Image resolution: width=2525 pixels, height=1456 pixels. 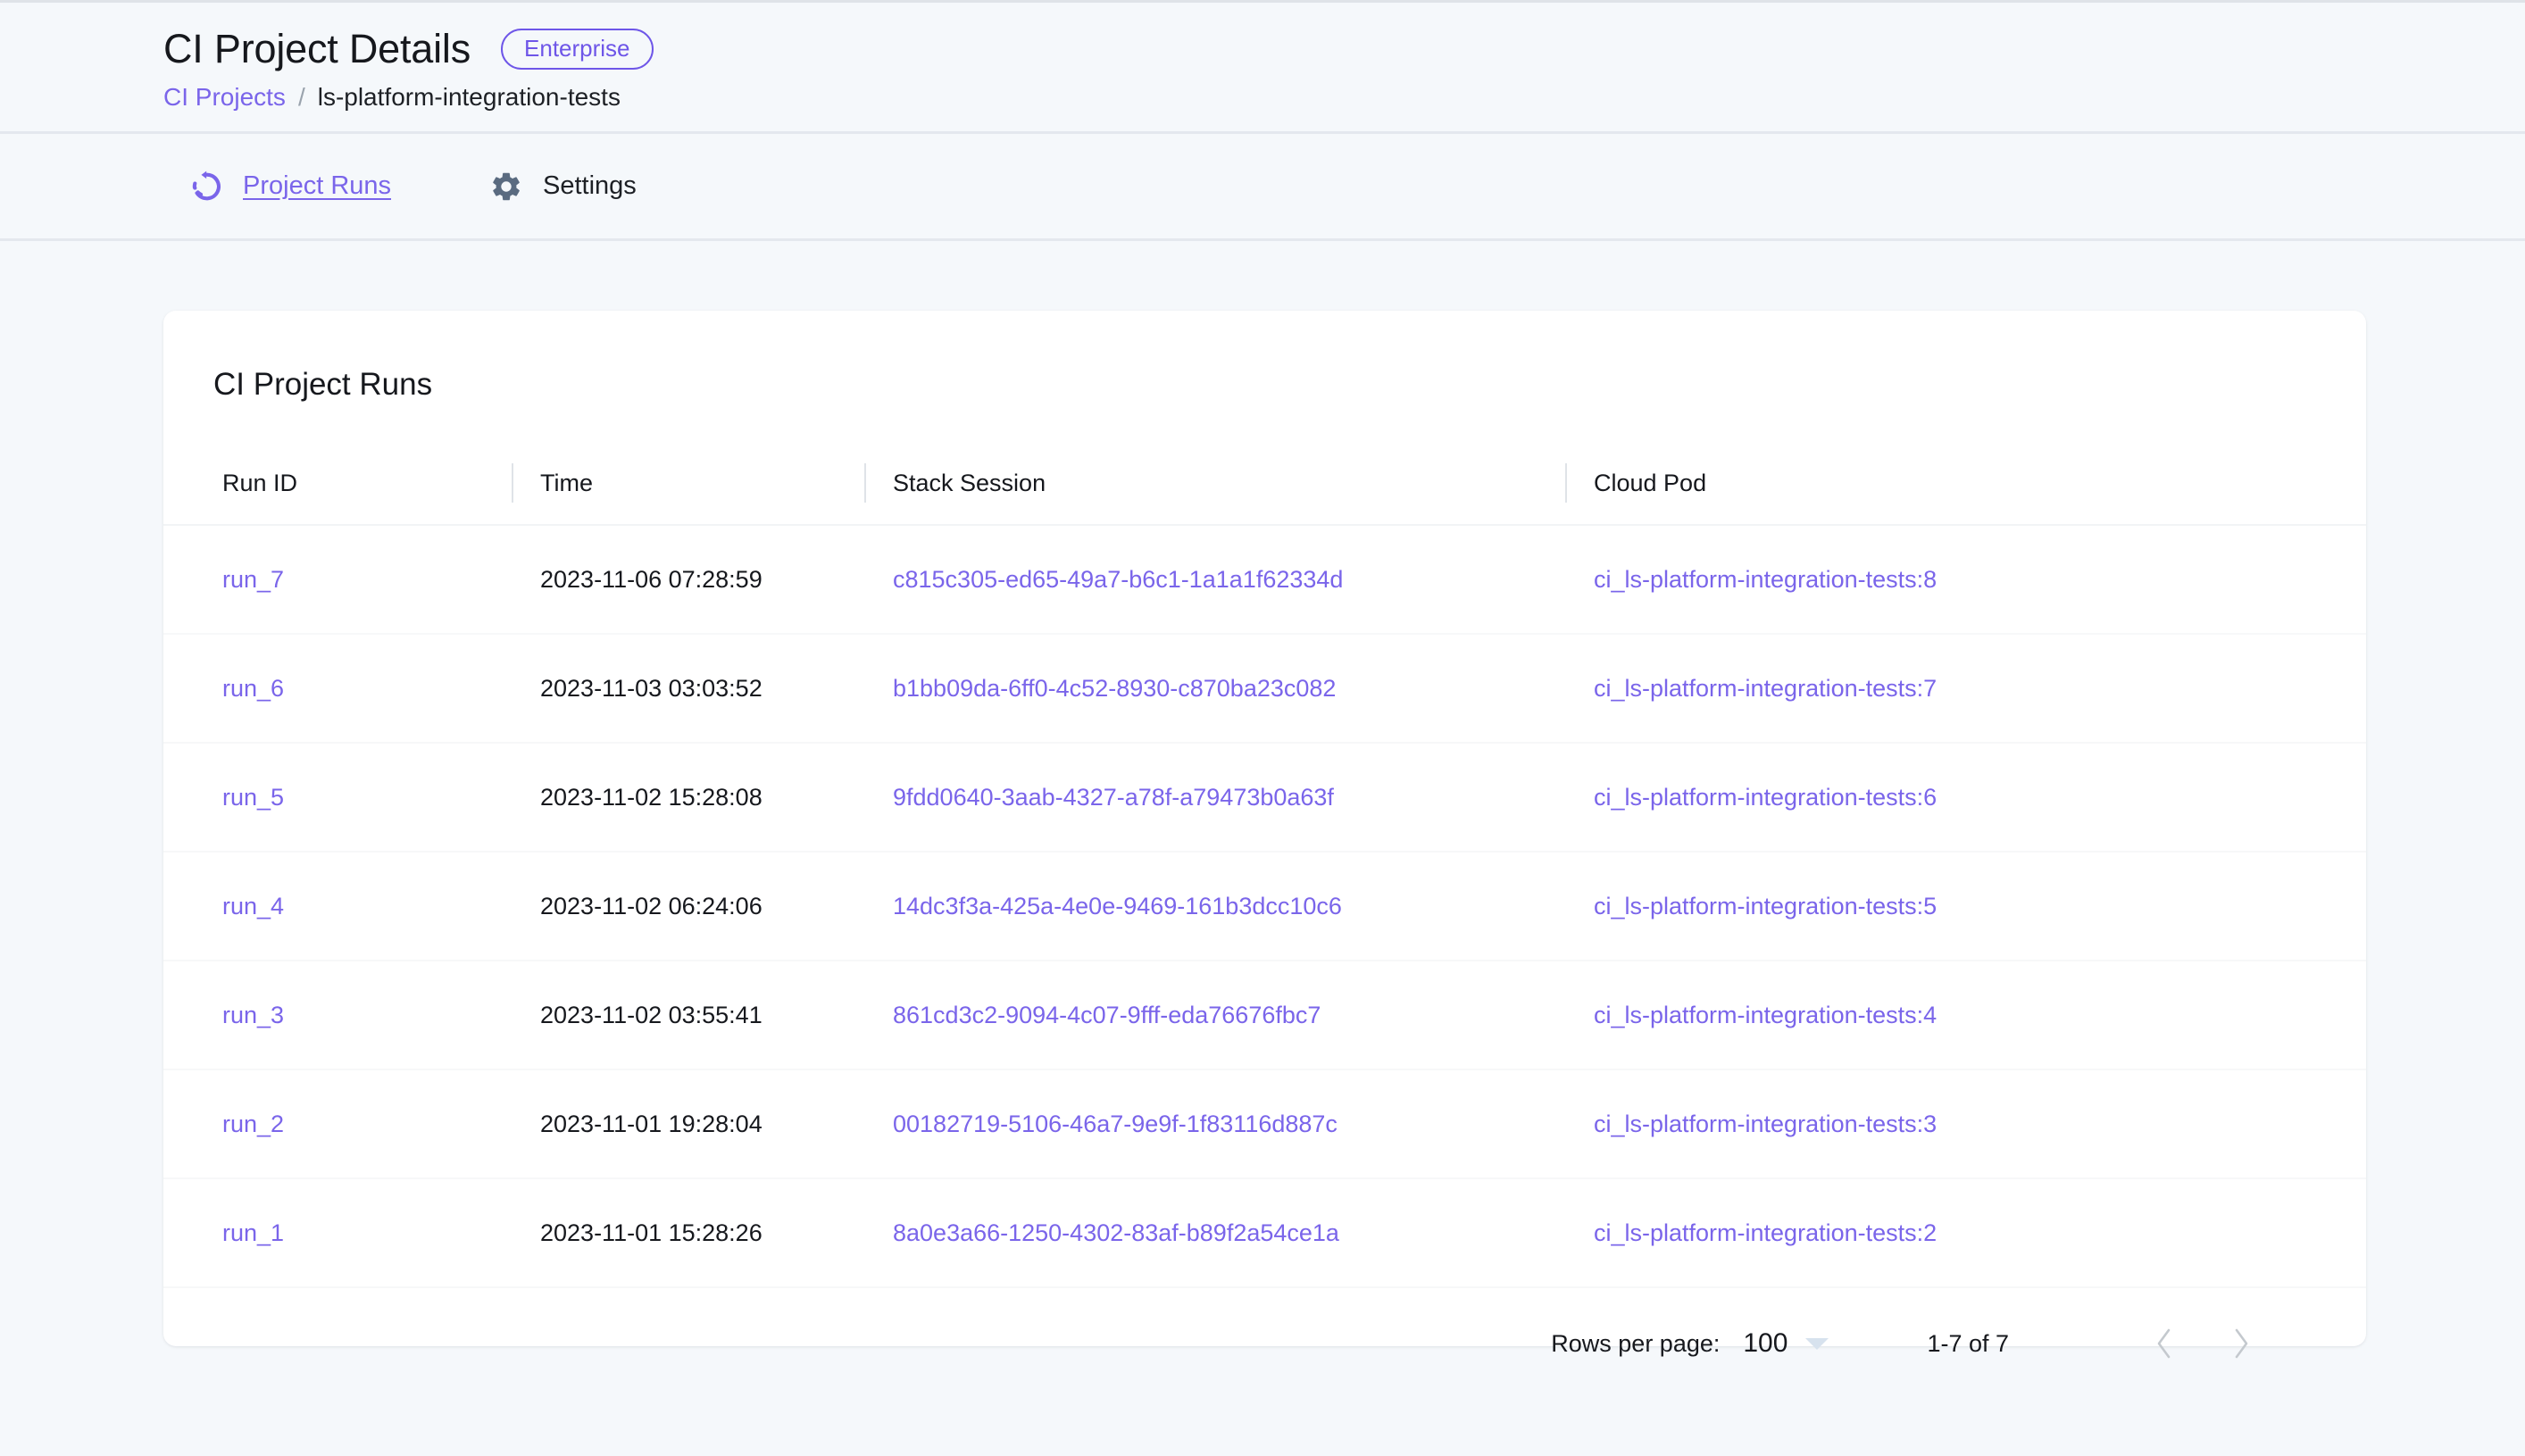 What do you see at coordinates (1966, 1233) in the screenshot?
I see `cell-cloud-pod: ci_ls-platform-integration-tests:2` at bounding box center [1966, 1233].